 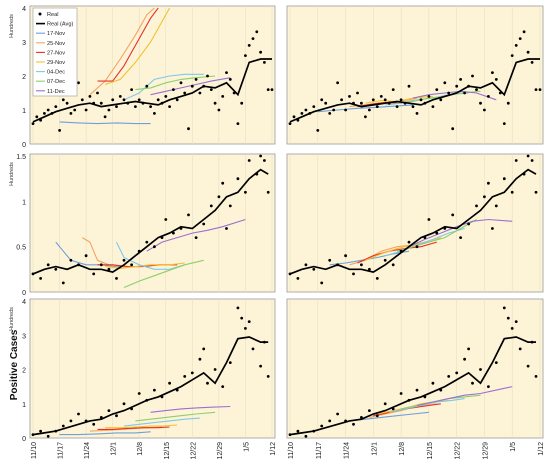 I want to click on legend-label: 25-Nov, so click(x=56, y=44).